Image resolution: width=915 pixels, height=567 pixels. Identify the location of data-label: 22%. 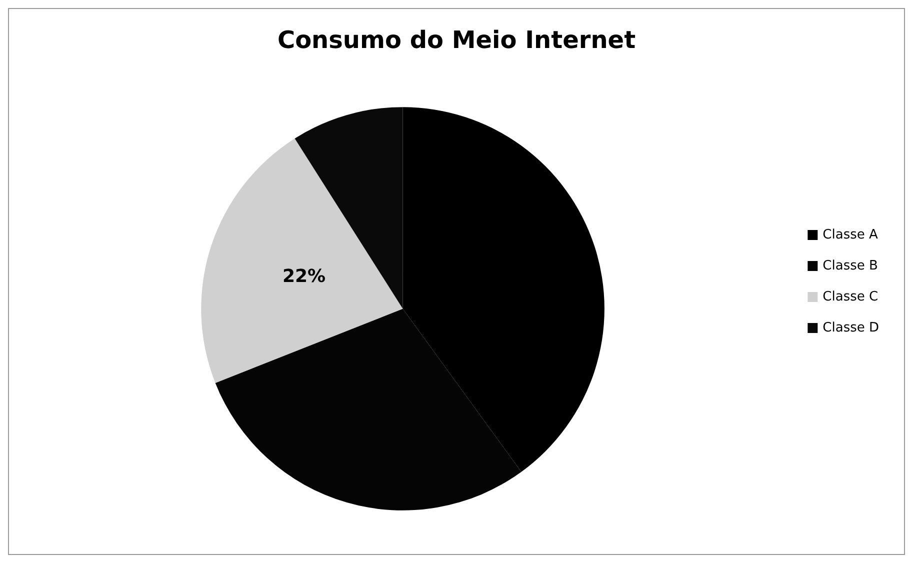
(304, 277).